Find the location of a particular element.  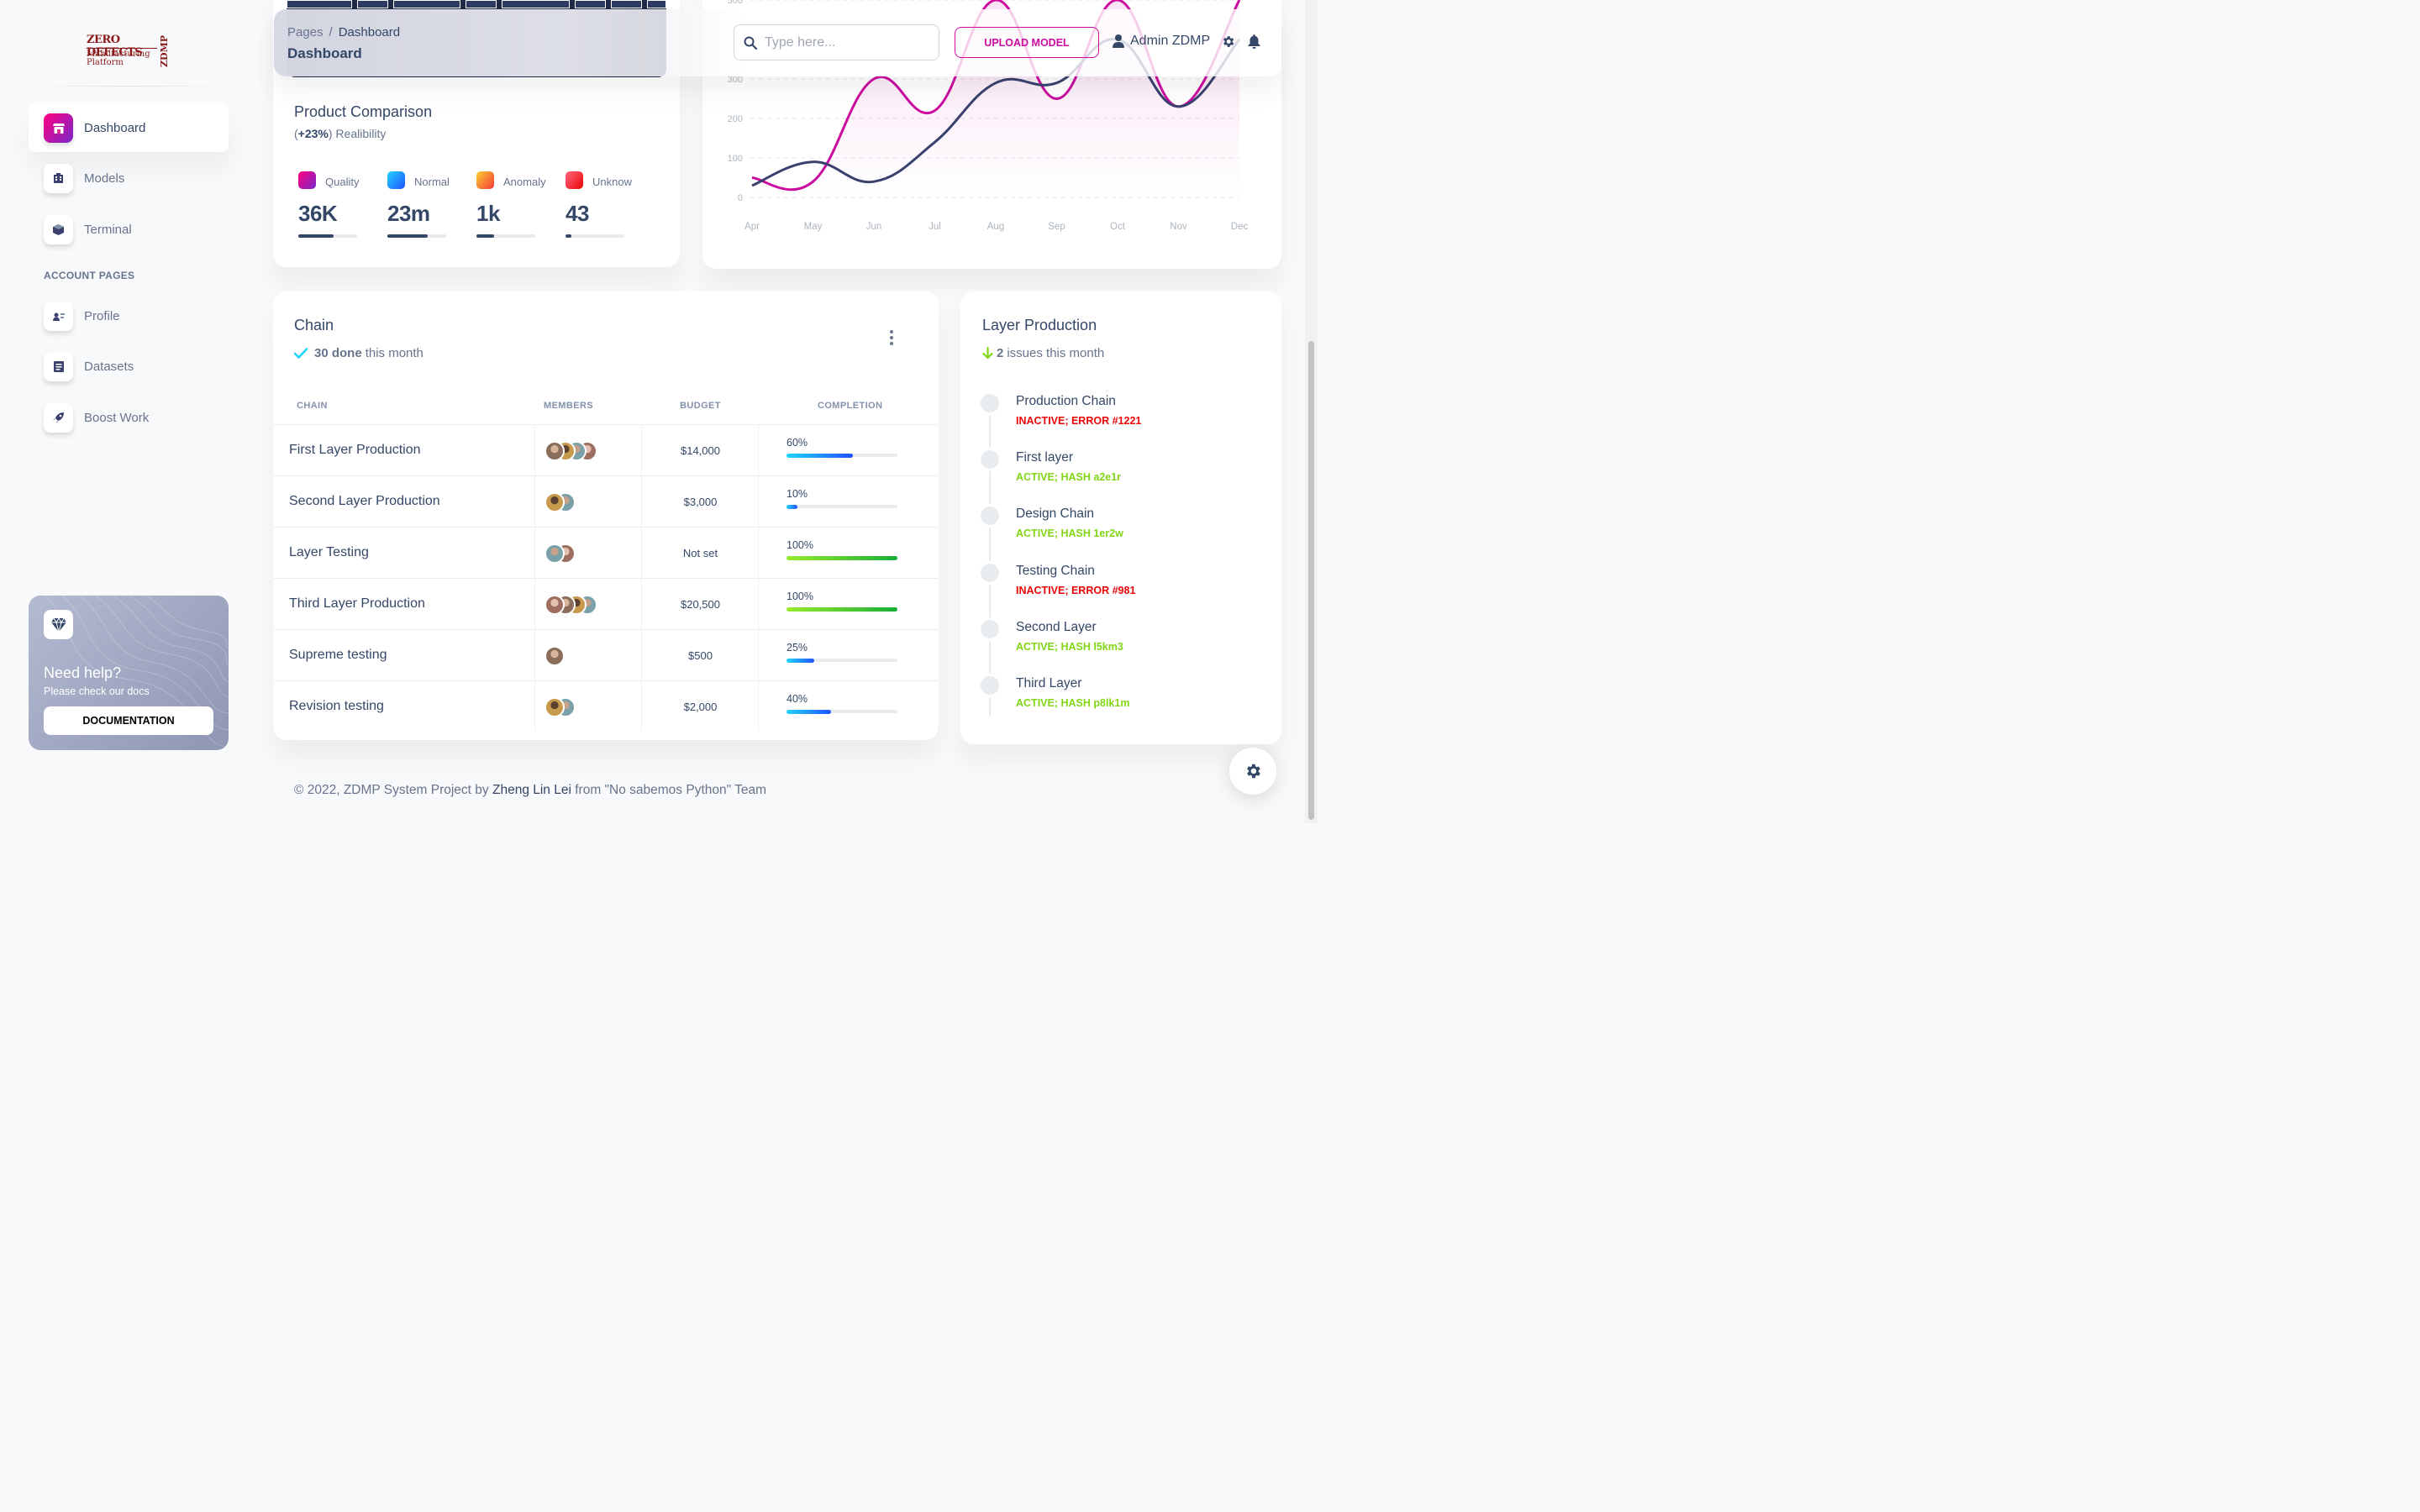

completion-value: 40% is located at coordinates (797, 699).